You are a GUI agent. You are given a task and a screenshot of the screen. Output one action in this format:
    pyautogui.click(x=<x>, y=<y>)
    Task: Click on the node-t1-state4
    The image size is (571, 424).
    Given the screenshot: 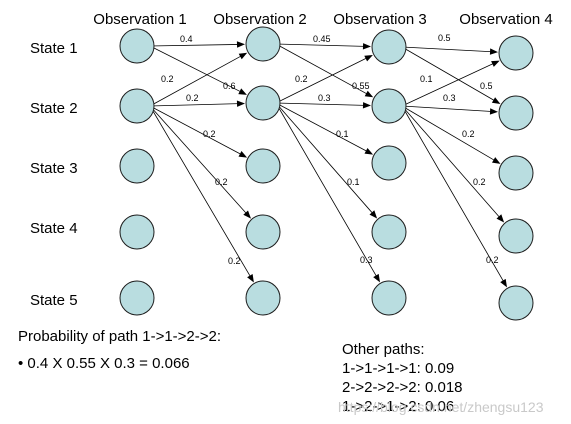 What is the action you would take?
    pyautogui.click(x=137, y=232)
    